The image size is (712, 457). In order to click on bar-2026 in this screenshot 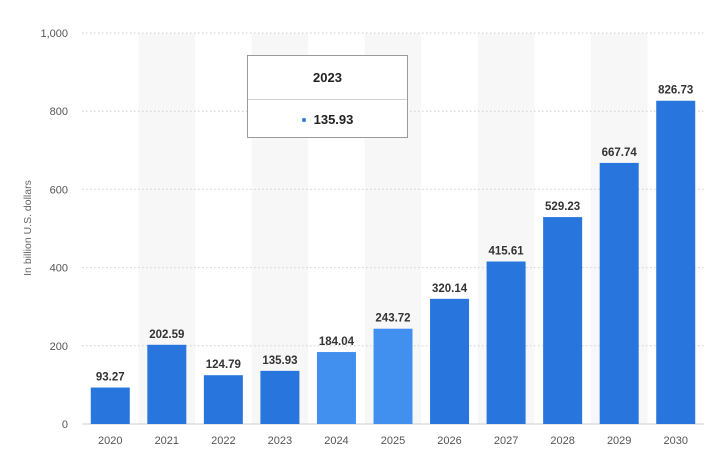, I will do `click(450, 361)`.